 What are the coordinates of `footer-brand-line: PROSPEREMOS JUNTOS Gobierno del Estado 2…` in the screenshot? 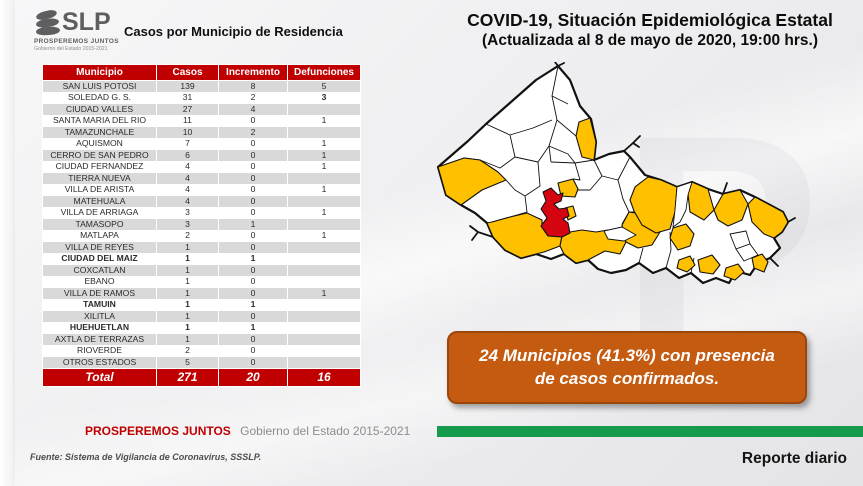 It's located at (247, 431).